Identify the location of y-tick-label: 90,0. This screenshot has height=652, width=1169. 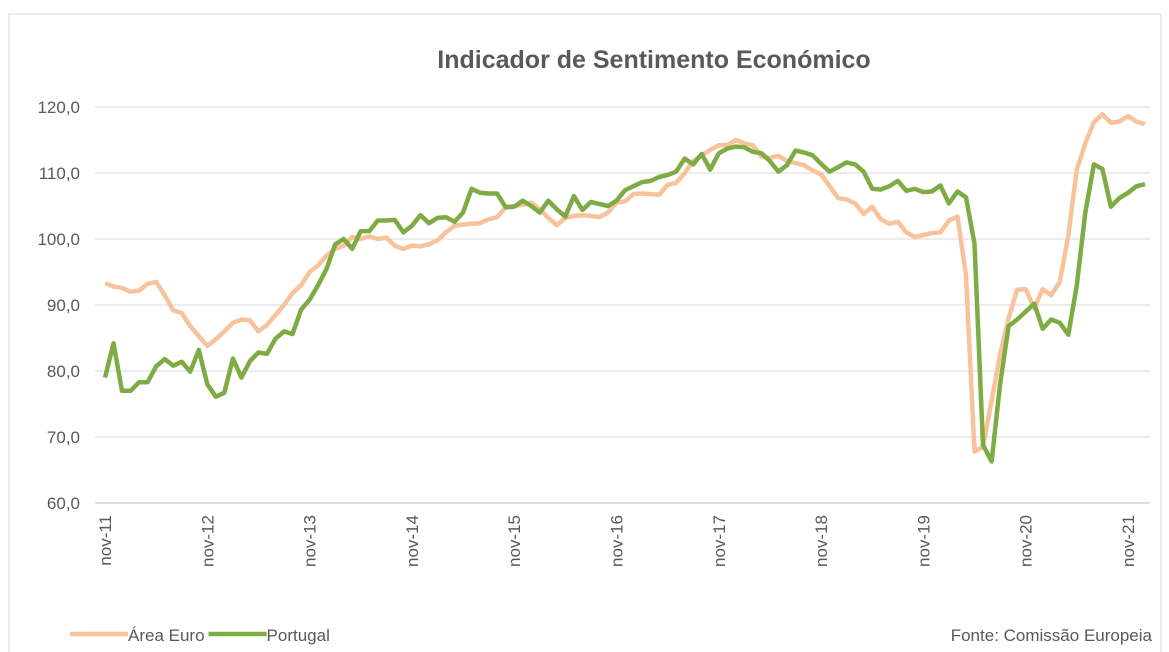
(63, 305).